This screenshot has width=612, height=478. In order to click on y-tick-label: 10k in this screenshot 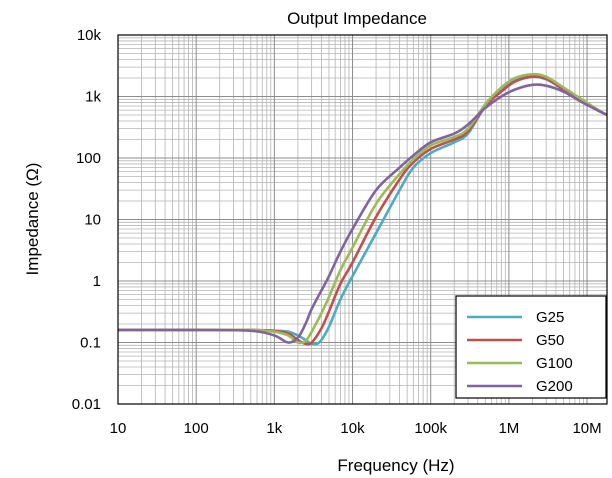, I will do `click(89, 35)`.